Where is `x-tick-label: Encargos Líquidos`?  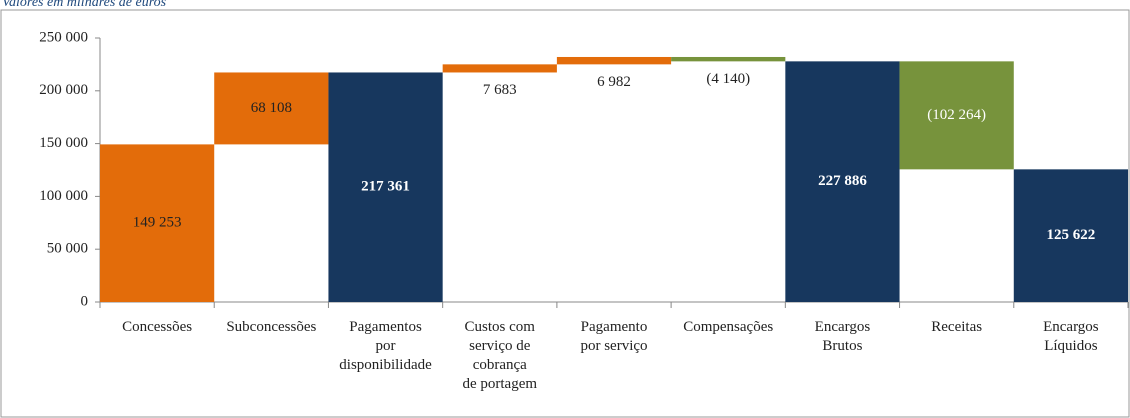
x-tick-label: Encargos Líquidos is located at coordinates (1071, 336).